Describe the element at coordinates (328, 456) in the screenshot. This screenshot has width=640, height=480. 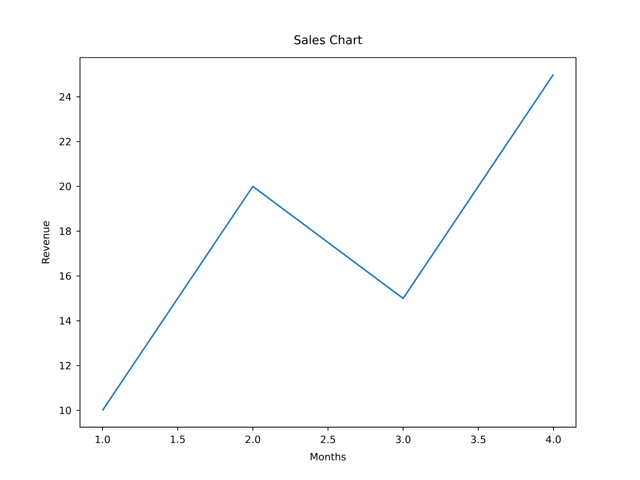
I see `x-axis-title: Months` at that location.